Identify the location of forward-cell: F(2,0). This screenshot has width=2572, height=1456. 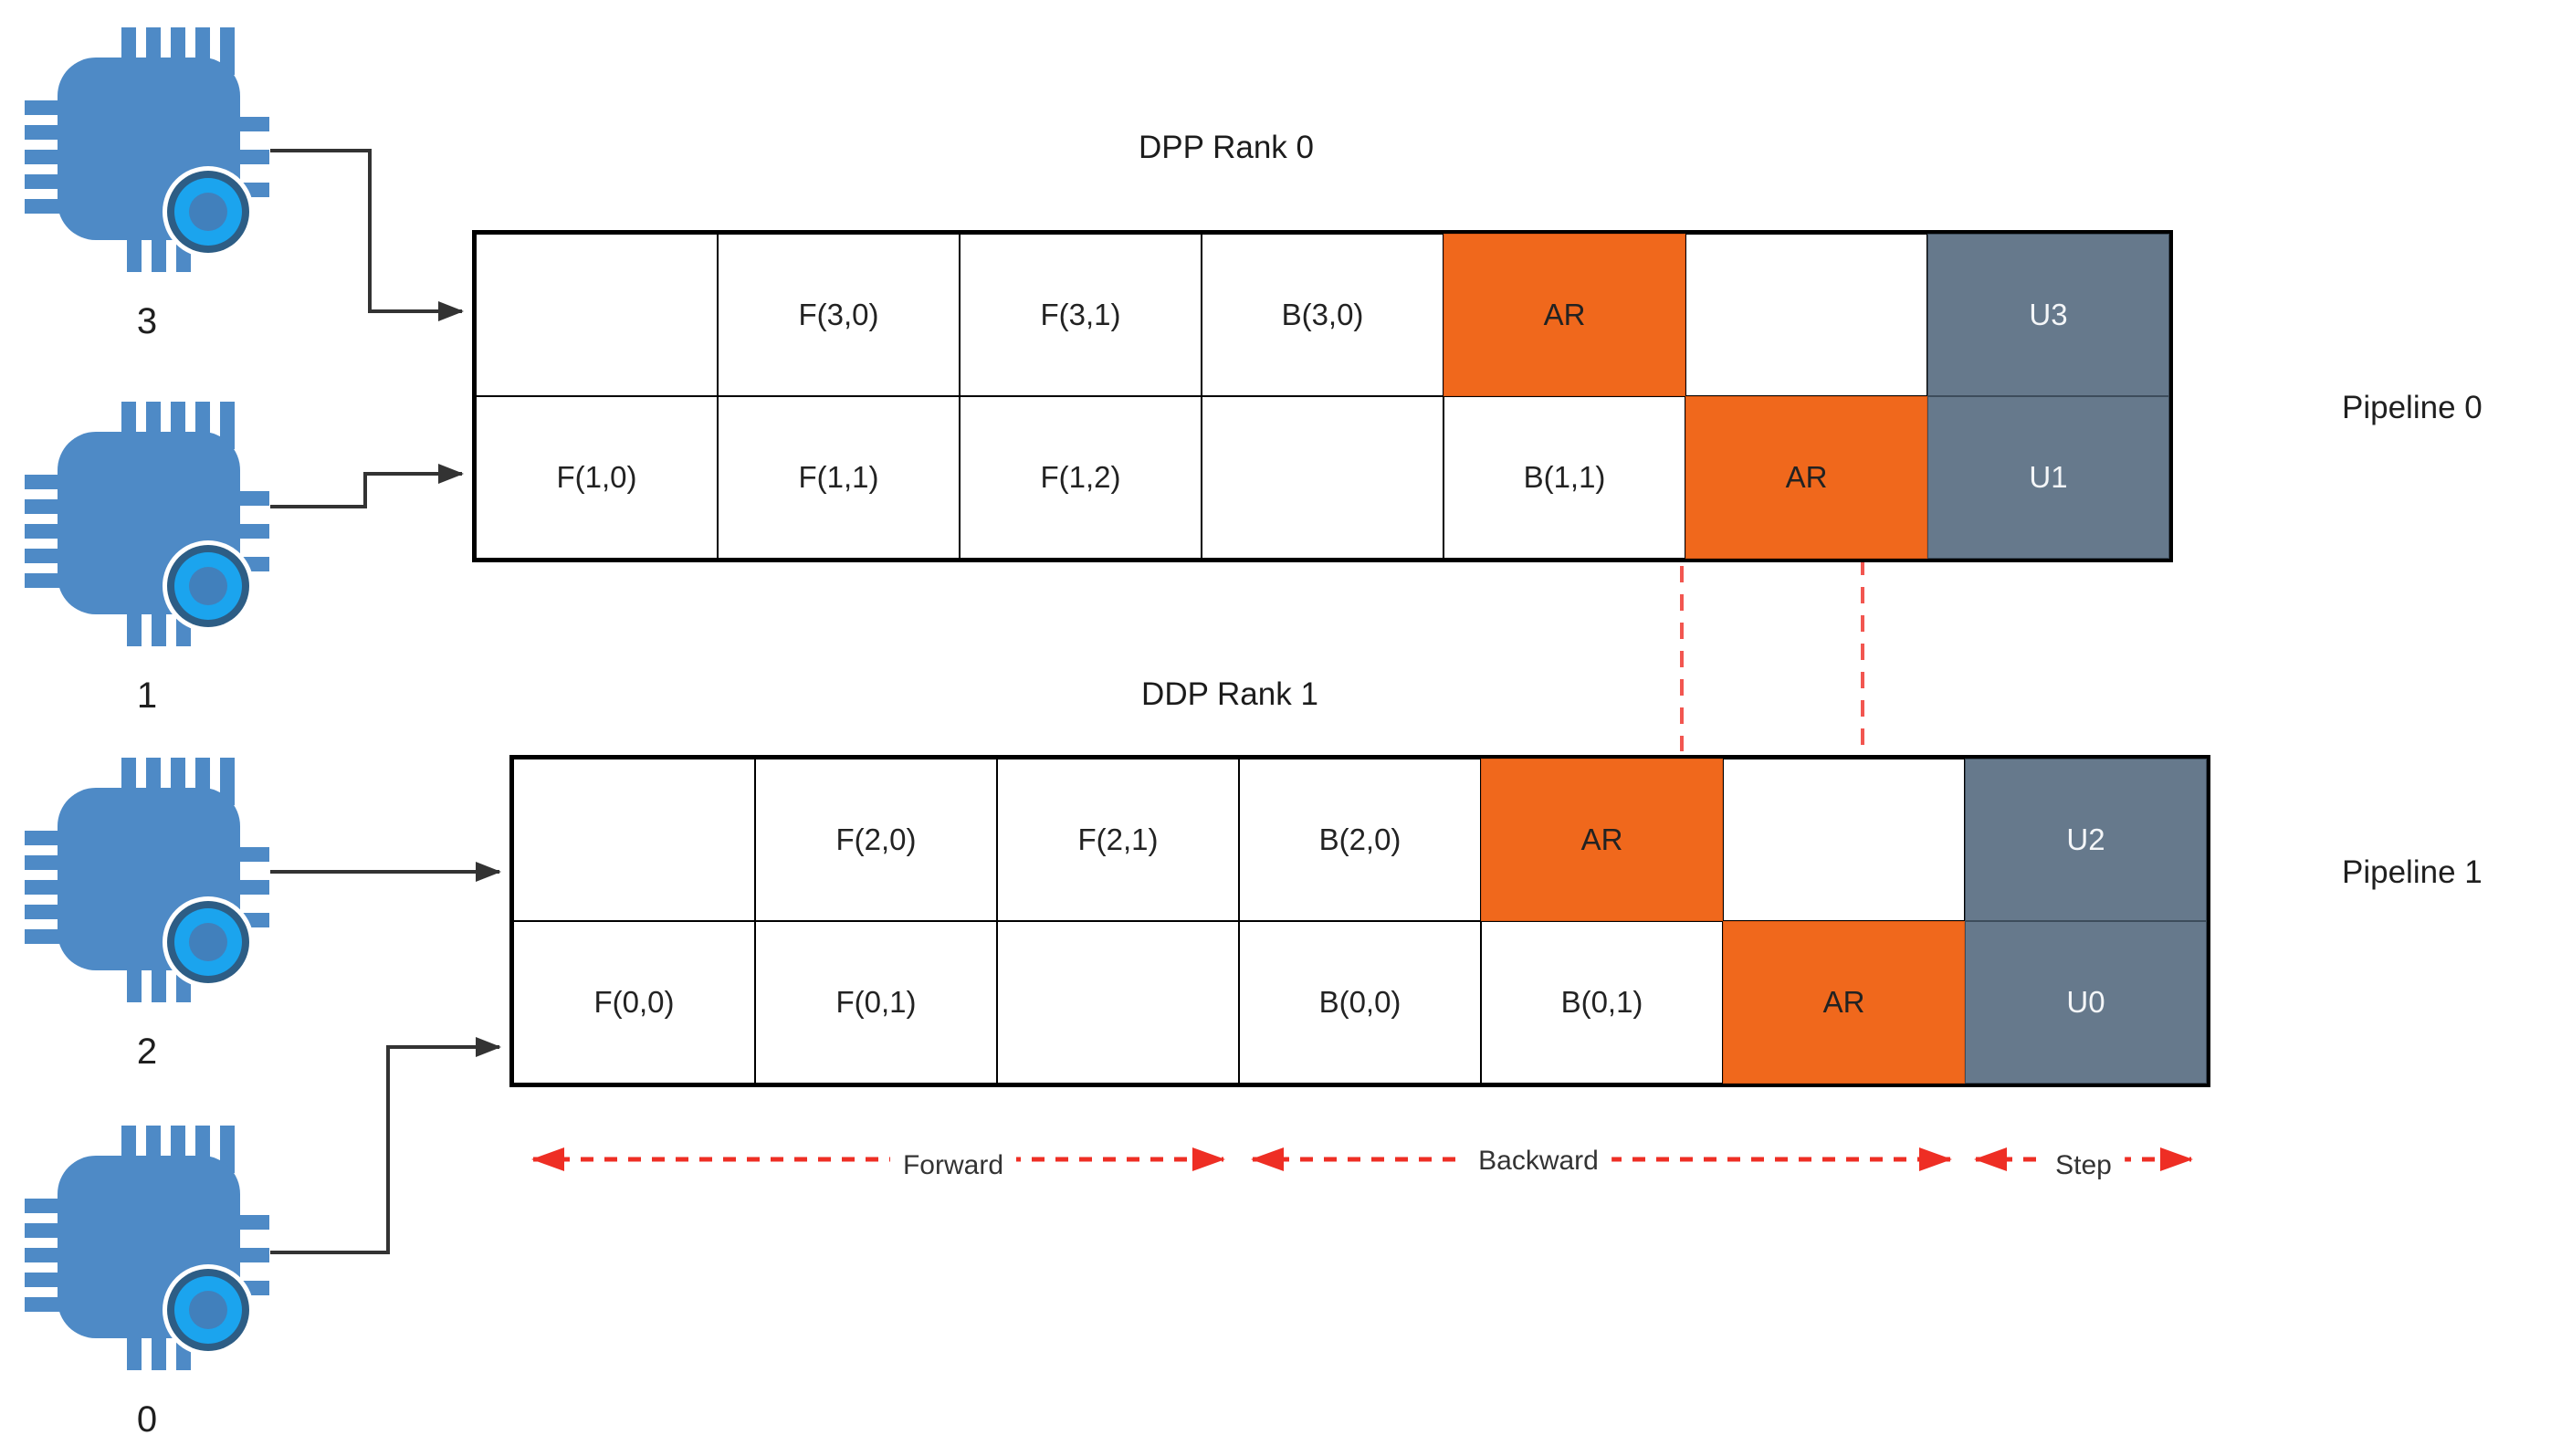
(876, 840).